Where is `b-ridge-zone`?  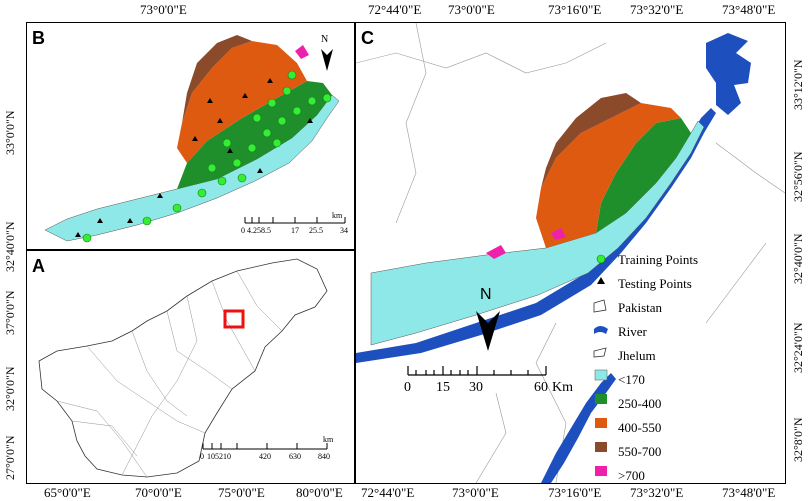 b-ridge-zone is located at coordinates (217, 79).